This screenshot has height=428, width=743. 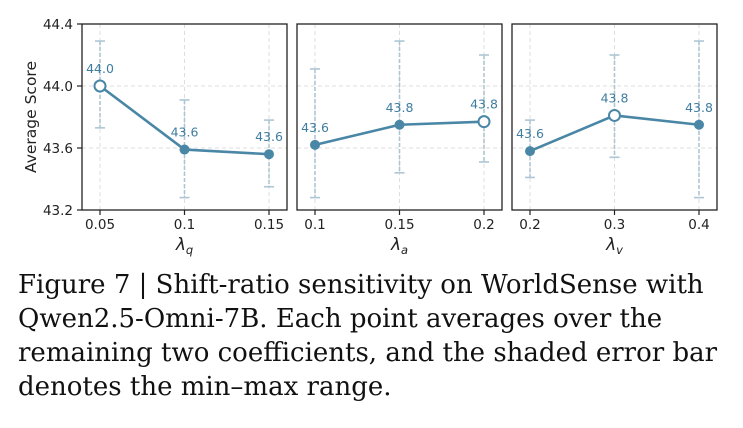 What do you see at coordinates (399, 246) in the screenshot?
I see `x-axis-label: λa` at bounding box center [399, 246].